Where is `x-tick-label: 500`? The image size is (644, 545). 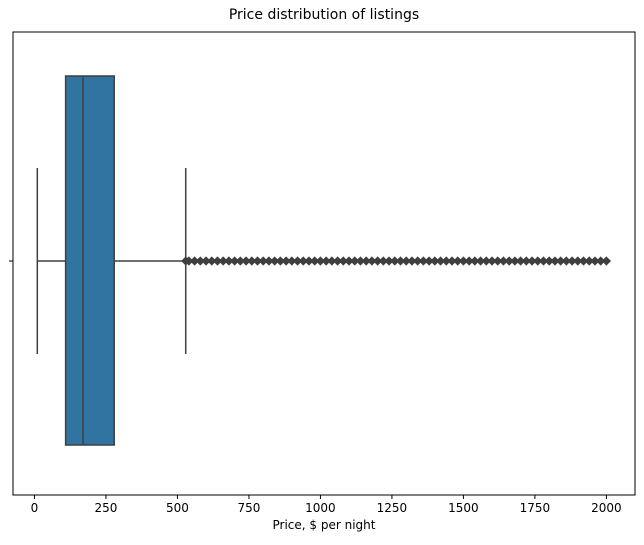 x-tick-label: 500 is located at coordinates (177, 508).